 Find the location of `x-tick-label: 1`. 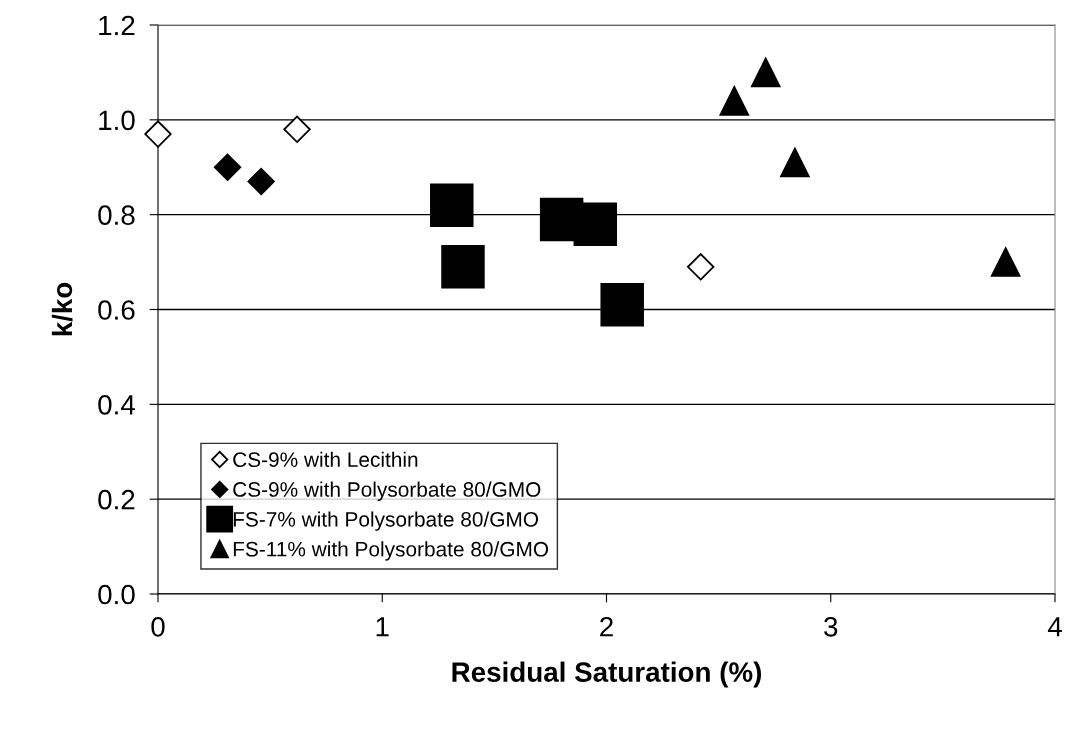

x-tick-label: 1 is located at coordinates (382, 627).